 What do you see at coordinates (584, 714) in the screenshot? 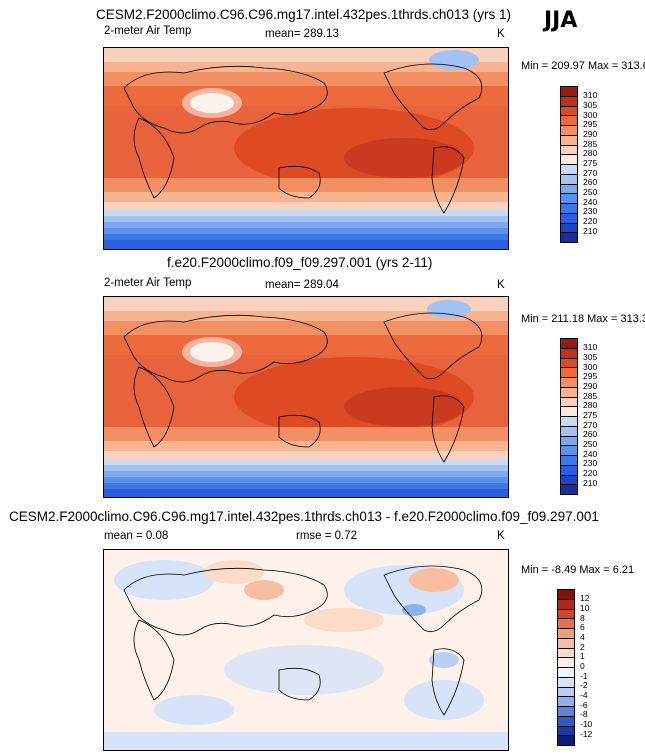
I see `colorbar-tick-label: -8` at bounding box center [584, 714].